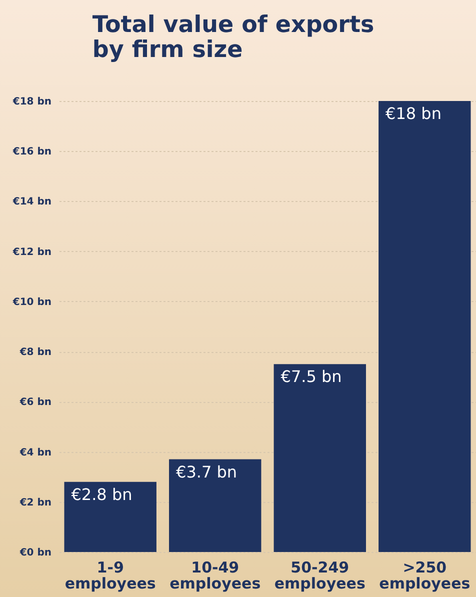 This screenshot has width=476, height=597. Describe the element at coordinates (215, 575) in the screenshot. I see `x-tick-label: 10-49 employees` at that location.